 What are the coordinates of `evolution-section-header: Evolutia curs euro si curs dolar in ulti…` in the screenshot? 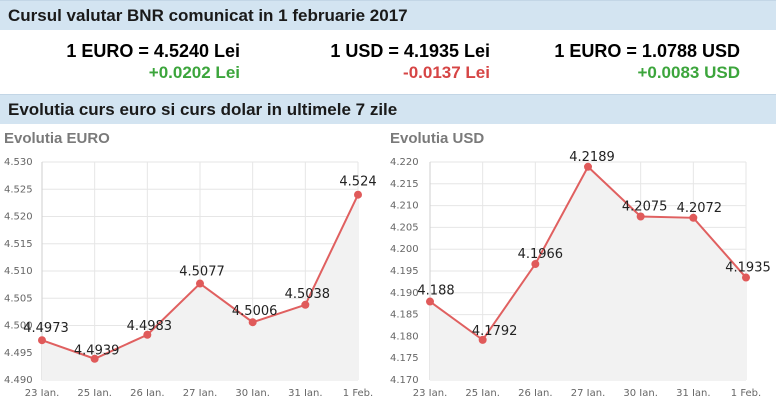 It's located at (388, 109).